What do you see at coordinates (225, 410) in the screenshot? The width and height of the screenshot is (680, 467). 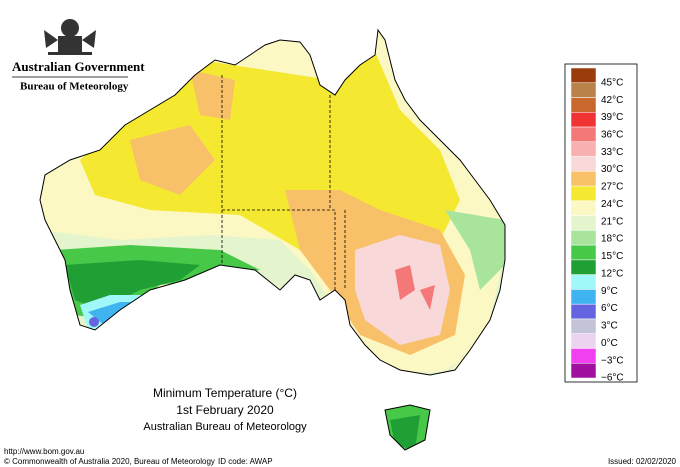 I see `map-date: 1st February 2020` at bounding box center [225, 410].